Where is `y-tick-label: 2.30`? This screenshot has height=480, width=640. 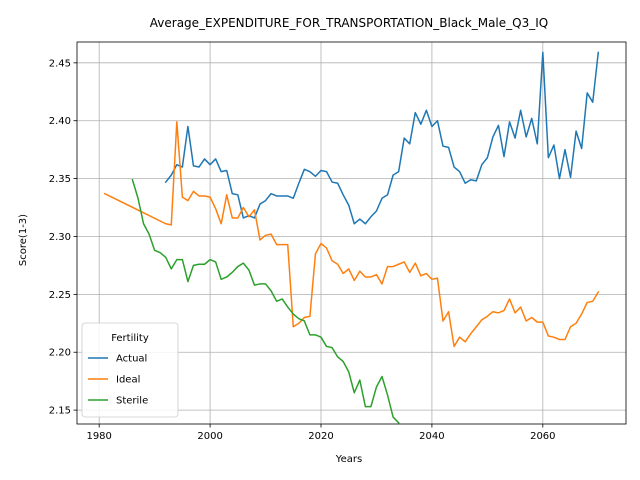
y-tick-label: 2.30 is located at coordinates (60, 237).